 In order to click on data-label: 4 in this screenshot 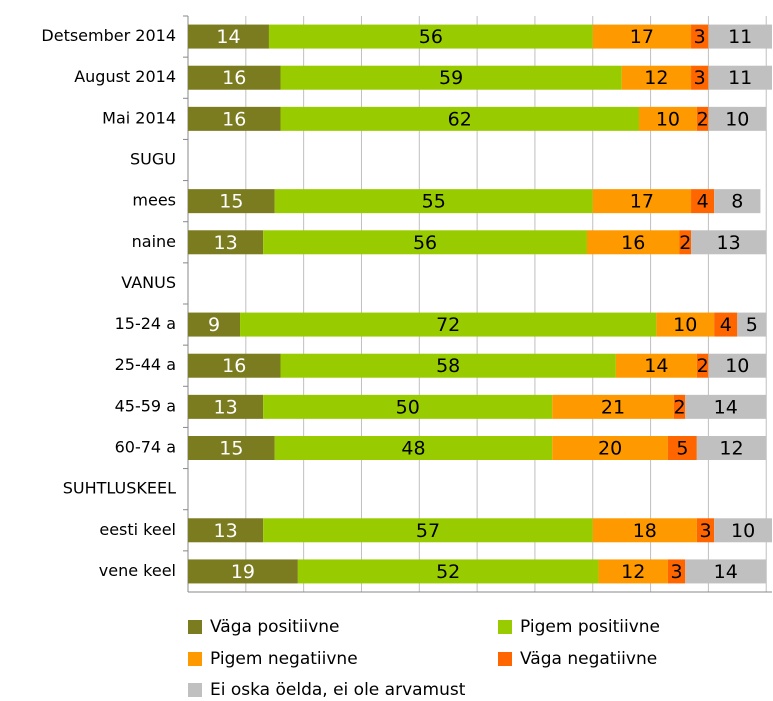, I will do `click(703, 202)`.